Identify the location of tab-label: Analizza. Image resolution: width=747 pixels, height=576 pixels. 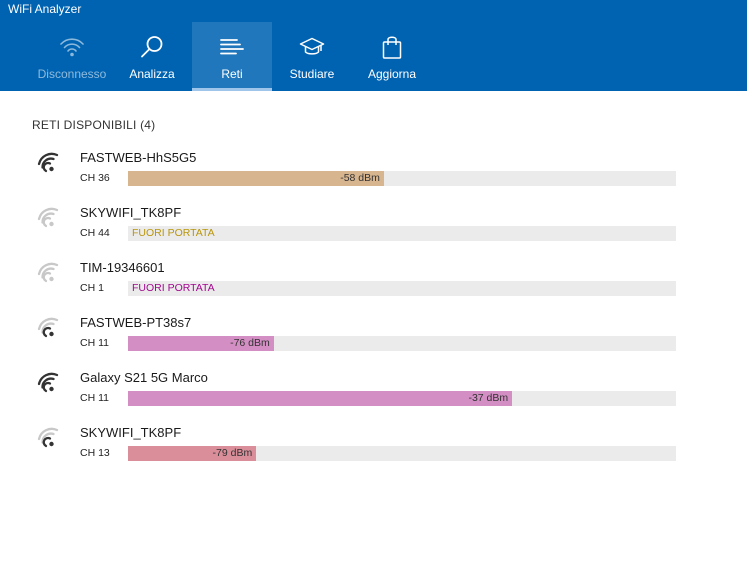
(152, 74).